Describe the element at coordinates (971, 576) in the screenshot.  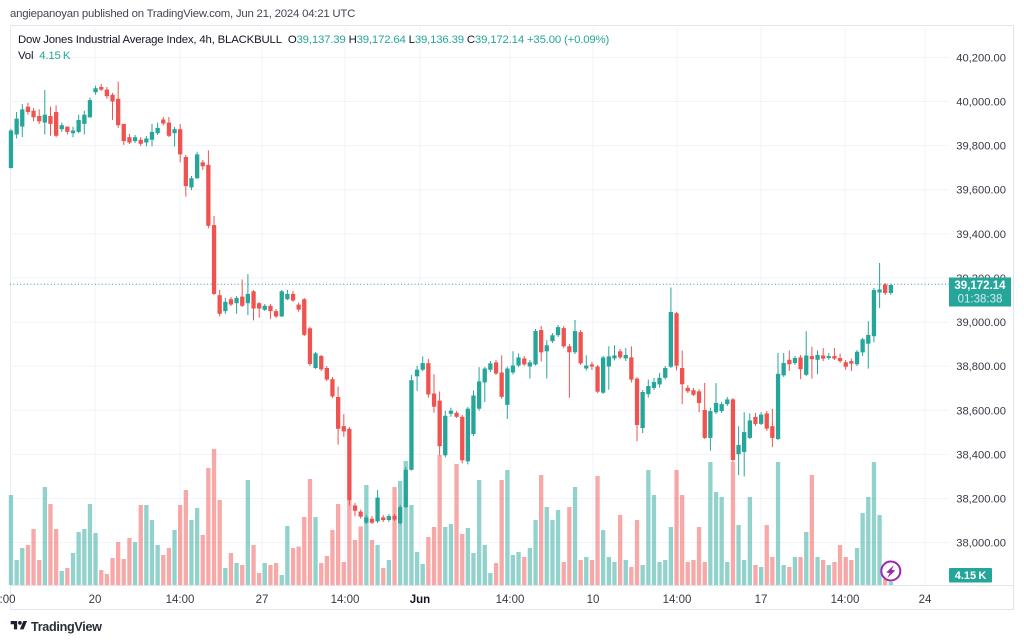
I see `svg-text: 4.15 K` at that location.